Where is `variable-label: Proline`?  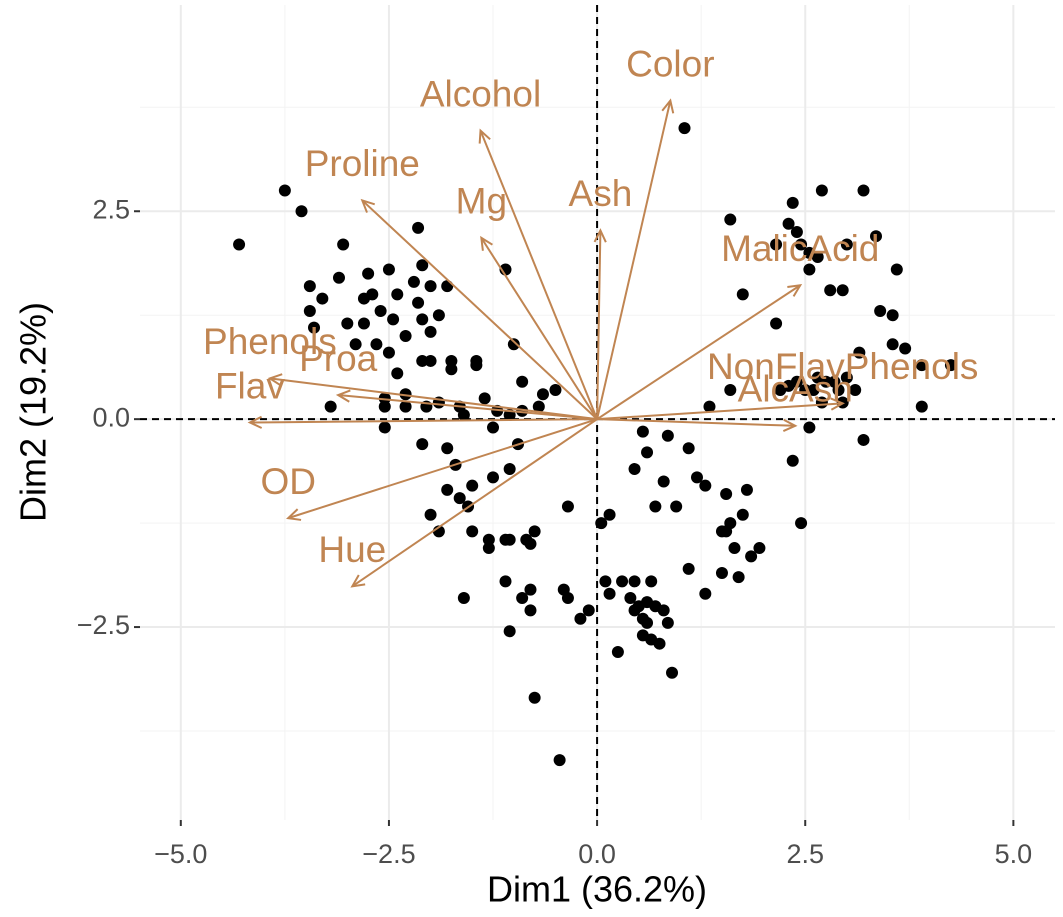
variable-label: Proline is located at coordinates (362, 163).